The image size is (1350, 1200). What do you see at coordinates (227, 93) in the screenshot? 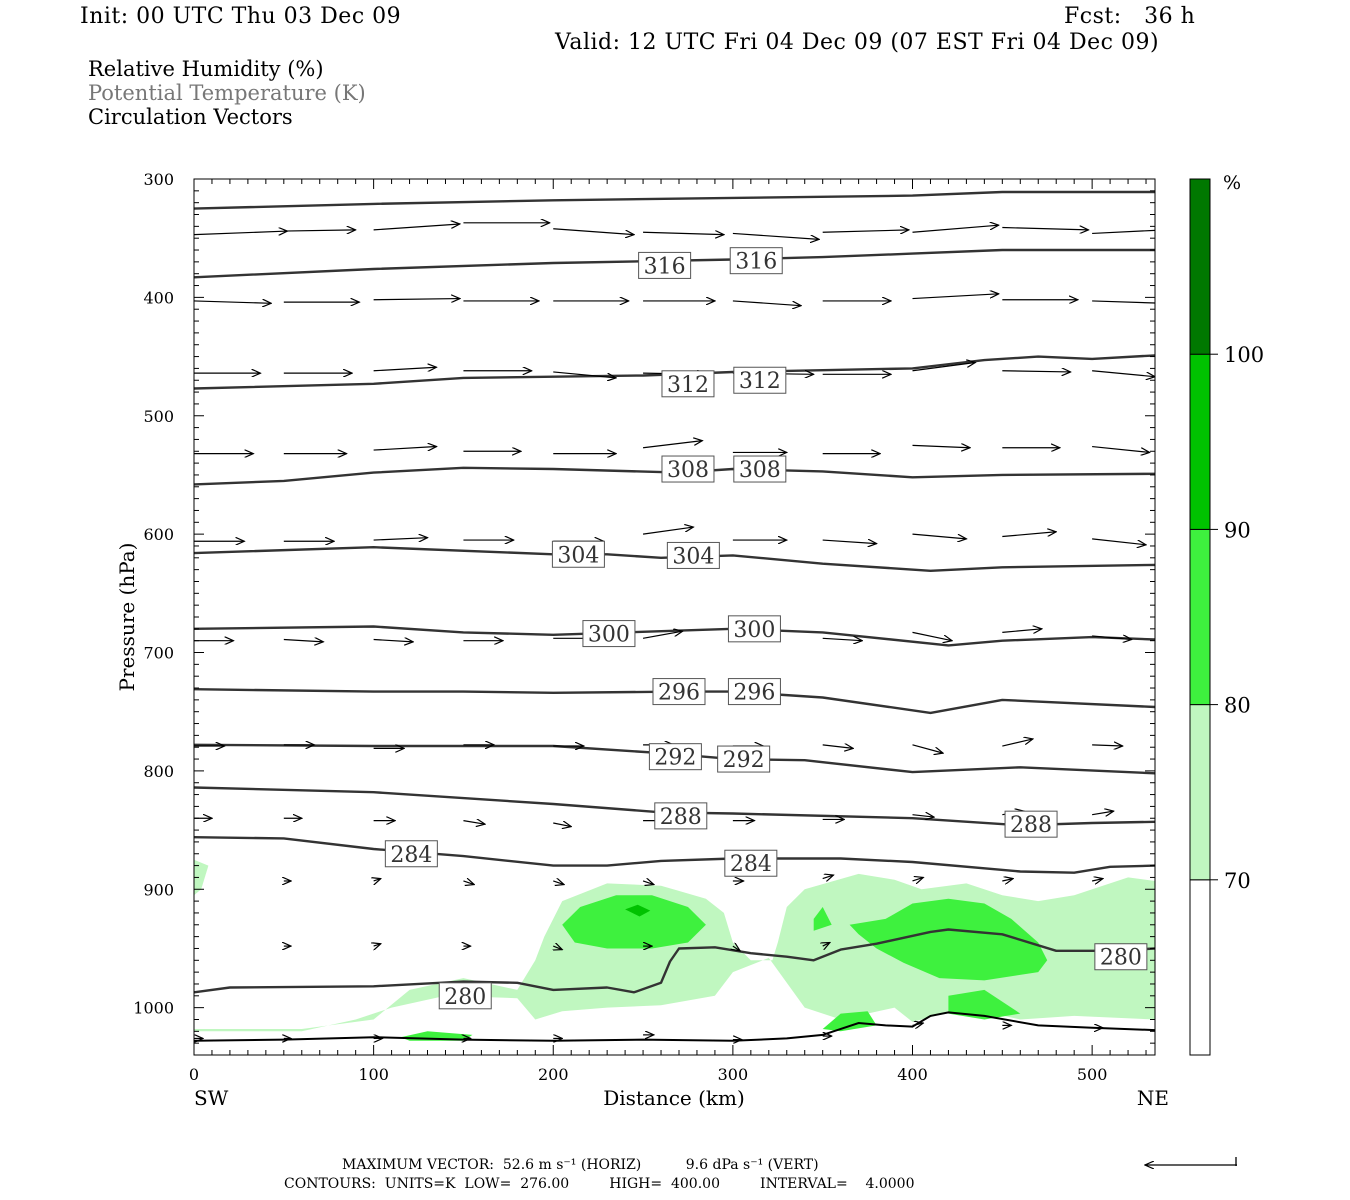
I see `field-theta-title: Potential Temperature (K)` at bounding box center [227, 93].